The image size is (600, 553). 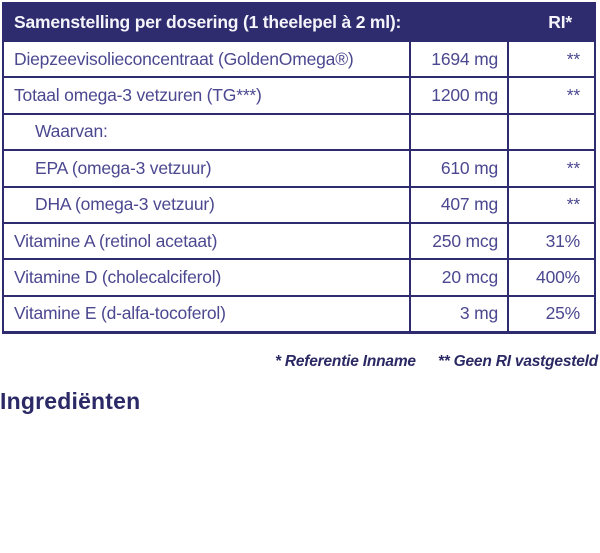 I want to click on ingredient-ri: 400%, so click(x=550, y=277).